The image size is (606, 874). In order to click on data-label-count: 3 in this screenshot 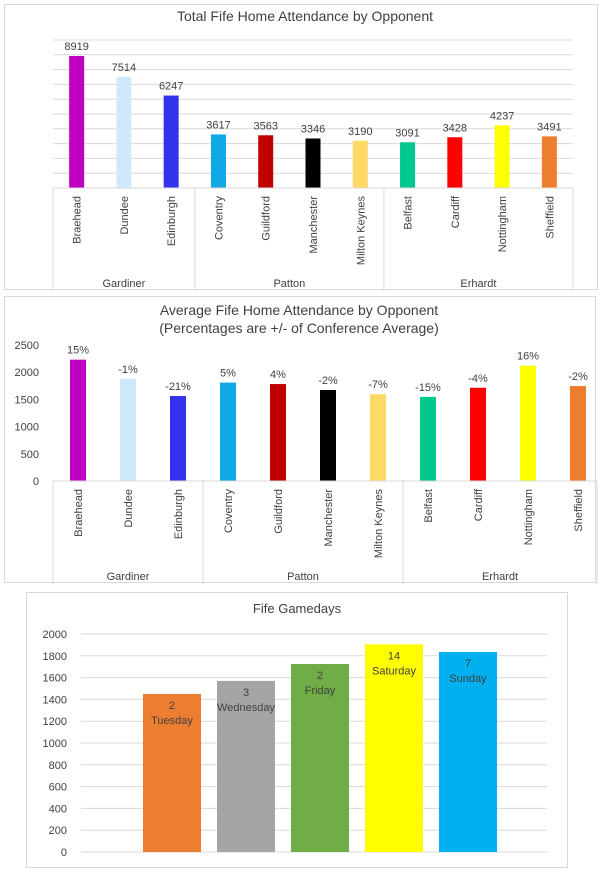, I will do `click(246, 693)`.